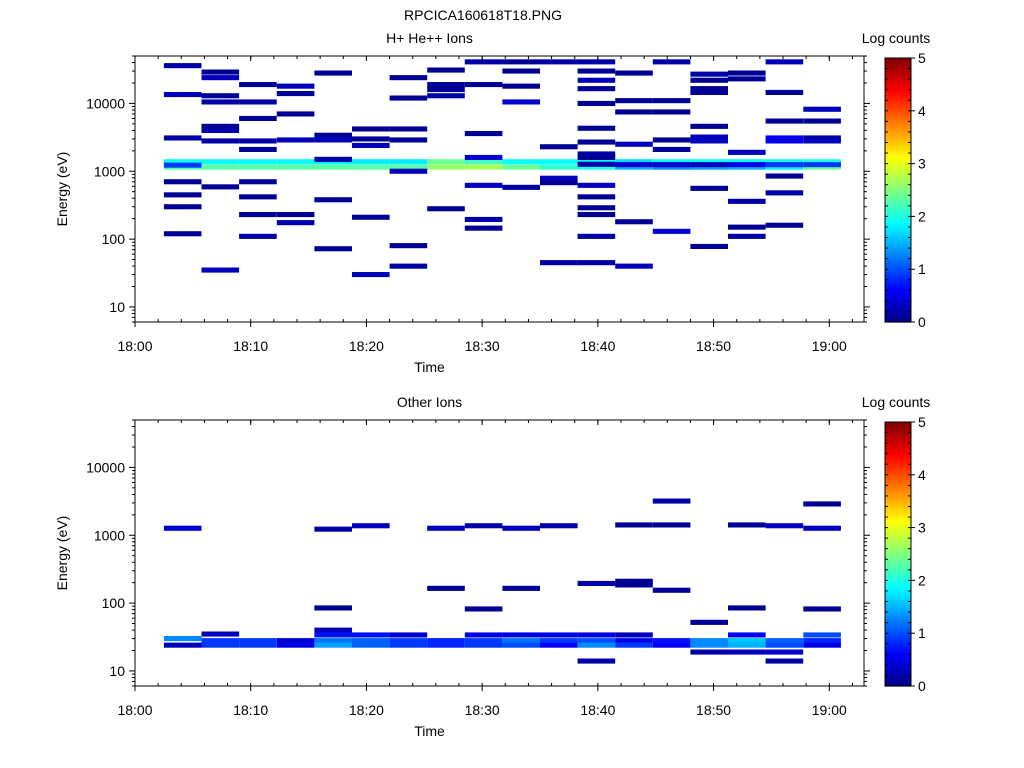  I want to click on y-axis-label: Energy (eV), so click(62, 553).